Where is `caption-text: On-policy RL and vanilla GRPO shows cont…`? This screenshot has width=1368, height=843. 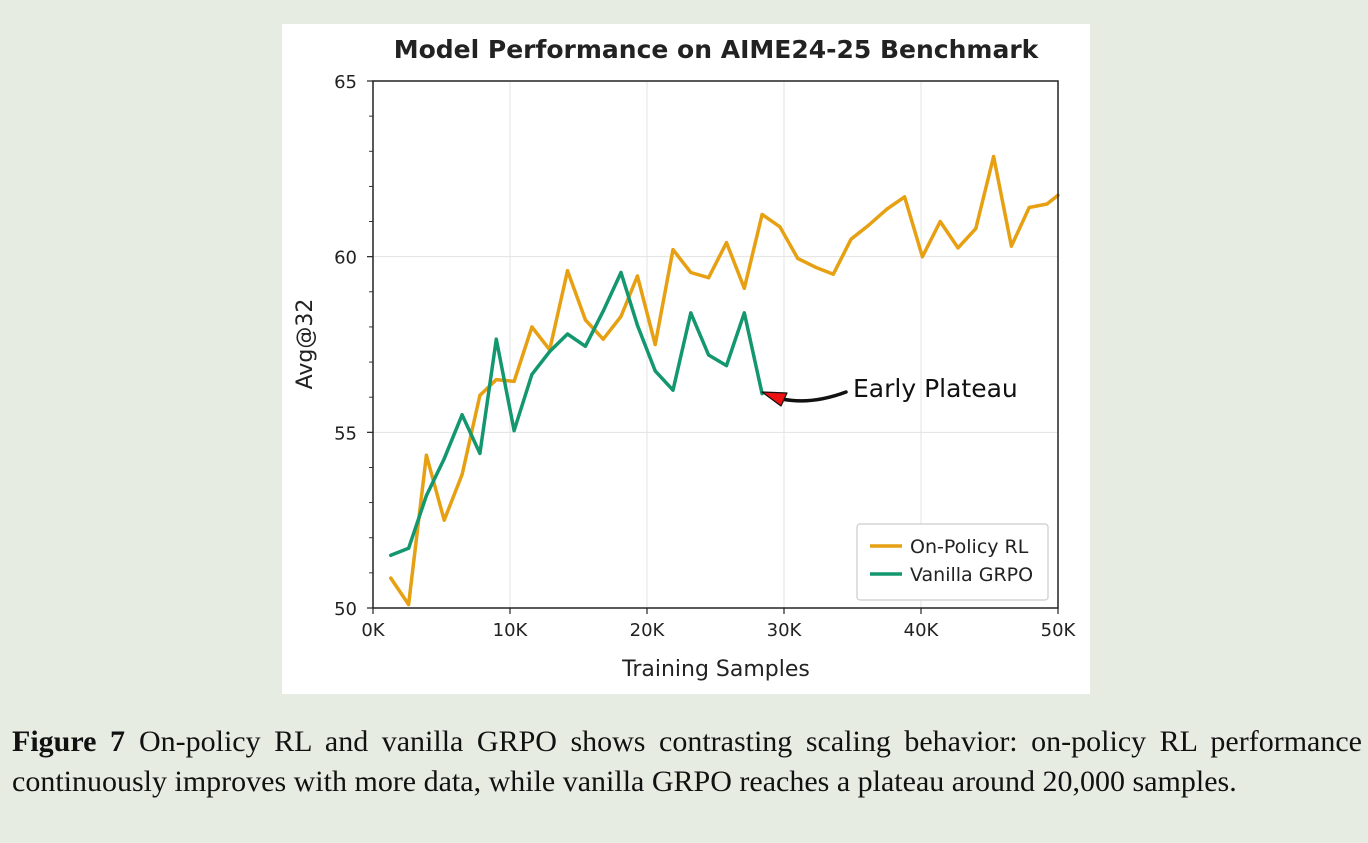 caption-text: On-policy RL and vanilla GRPO shows cont… is located at coordinates (687, 761).